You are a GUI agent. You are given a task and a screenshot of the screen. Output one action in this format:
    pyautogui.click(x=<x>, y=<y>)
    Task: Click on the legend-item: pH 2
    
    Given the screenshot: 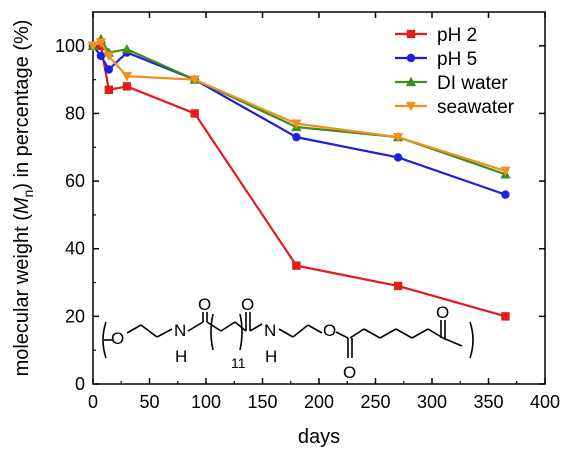 What is the action you would take?
    pyautogui.click(x=436, y=35)
    